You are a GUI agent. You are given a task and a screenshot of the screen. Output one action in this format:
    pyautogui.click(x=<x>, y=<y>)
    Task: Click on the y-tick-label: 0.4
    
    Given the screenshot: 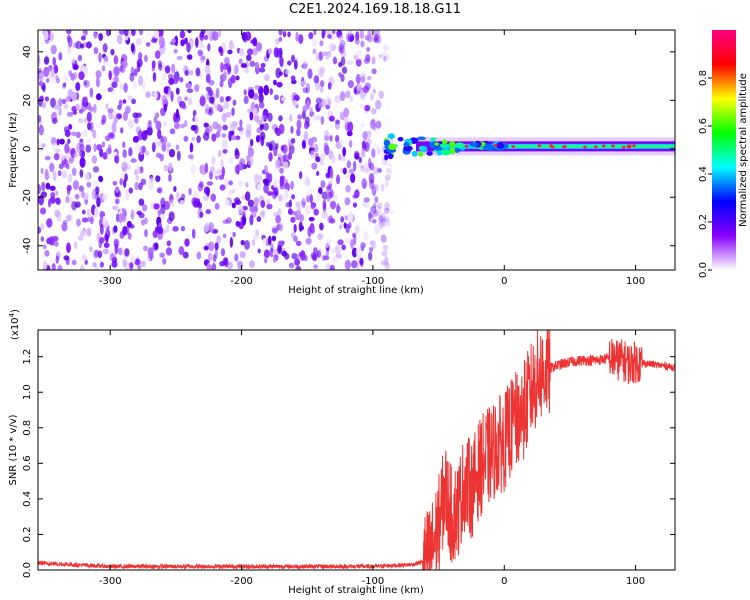 What is the action you would take?
    pyautogui.click(x=27, y=499)
    